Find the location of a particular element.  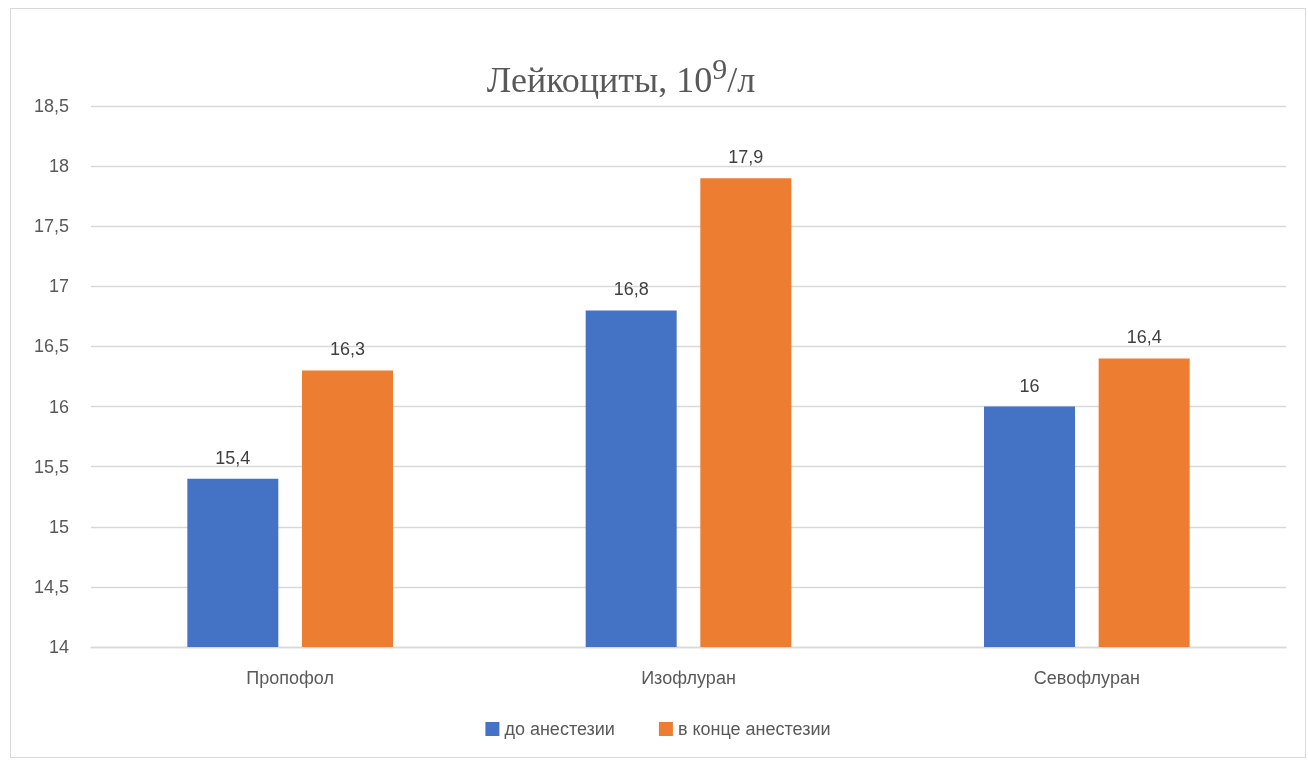

x-tick-label: Изофлуран is located at coordinates (688, 678).